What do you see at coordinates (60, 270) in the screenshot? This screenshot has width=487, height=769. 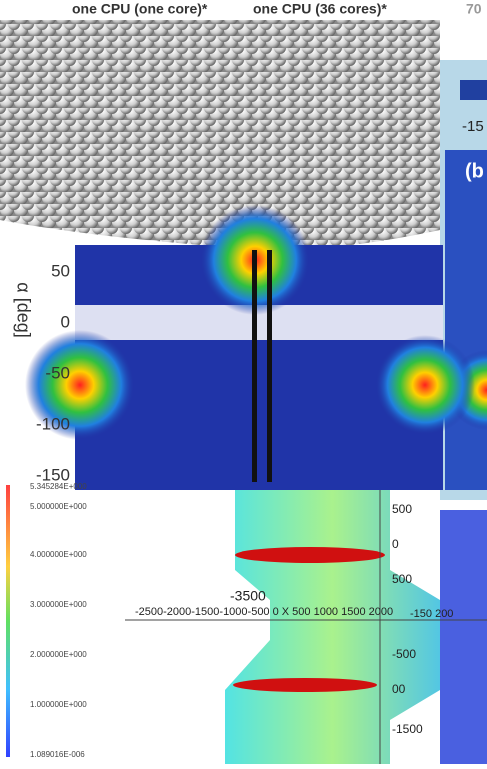 I see `y-tick-label: 50` at bounding box center [60, 270].